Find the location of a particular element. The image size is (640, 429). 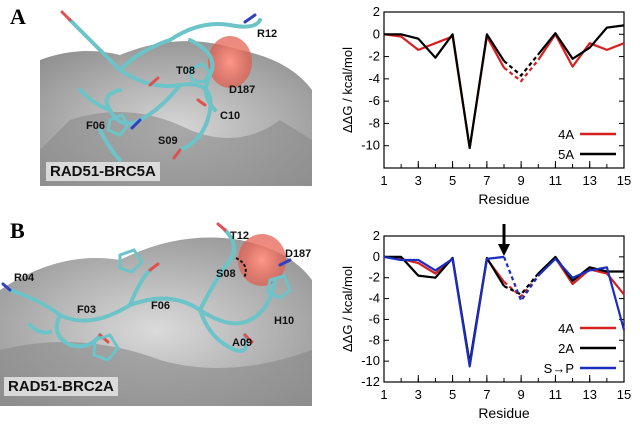

residue-label: H10 is located at coordinates (284, 321).